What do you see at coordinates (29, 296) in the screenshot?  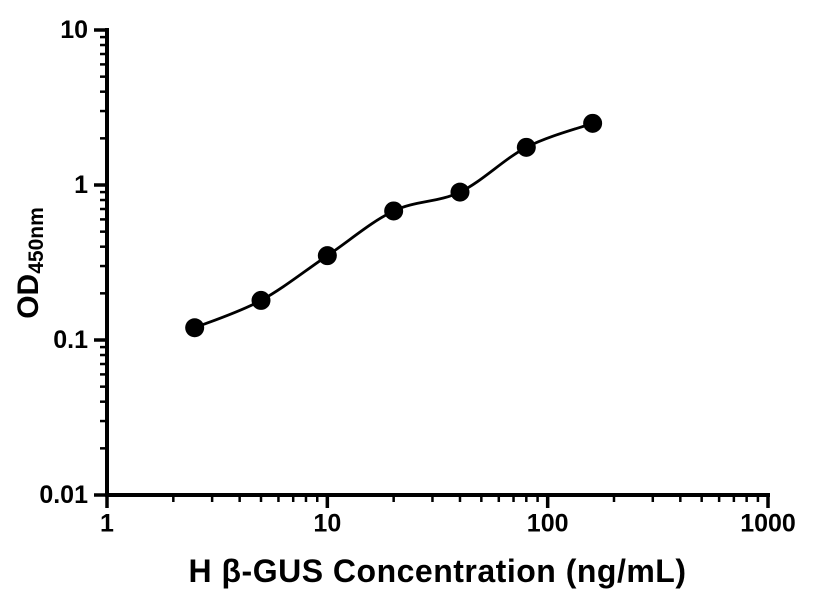 I see `y-axis-title-main: OD` at bounding box center [29, 296].